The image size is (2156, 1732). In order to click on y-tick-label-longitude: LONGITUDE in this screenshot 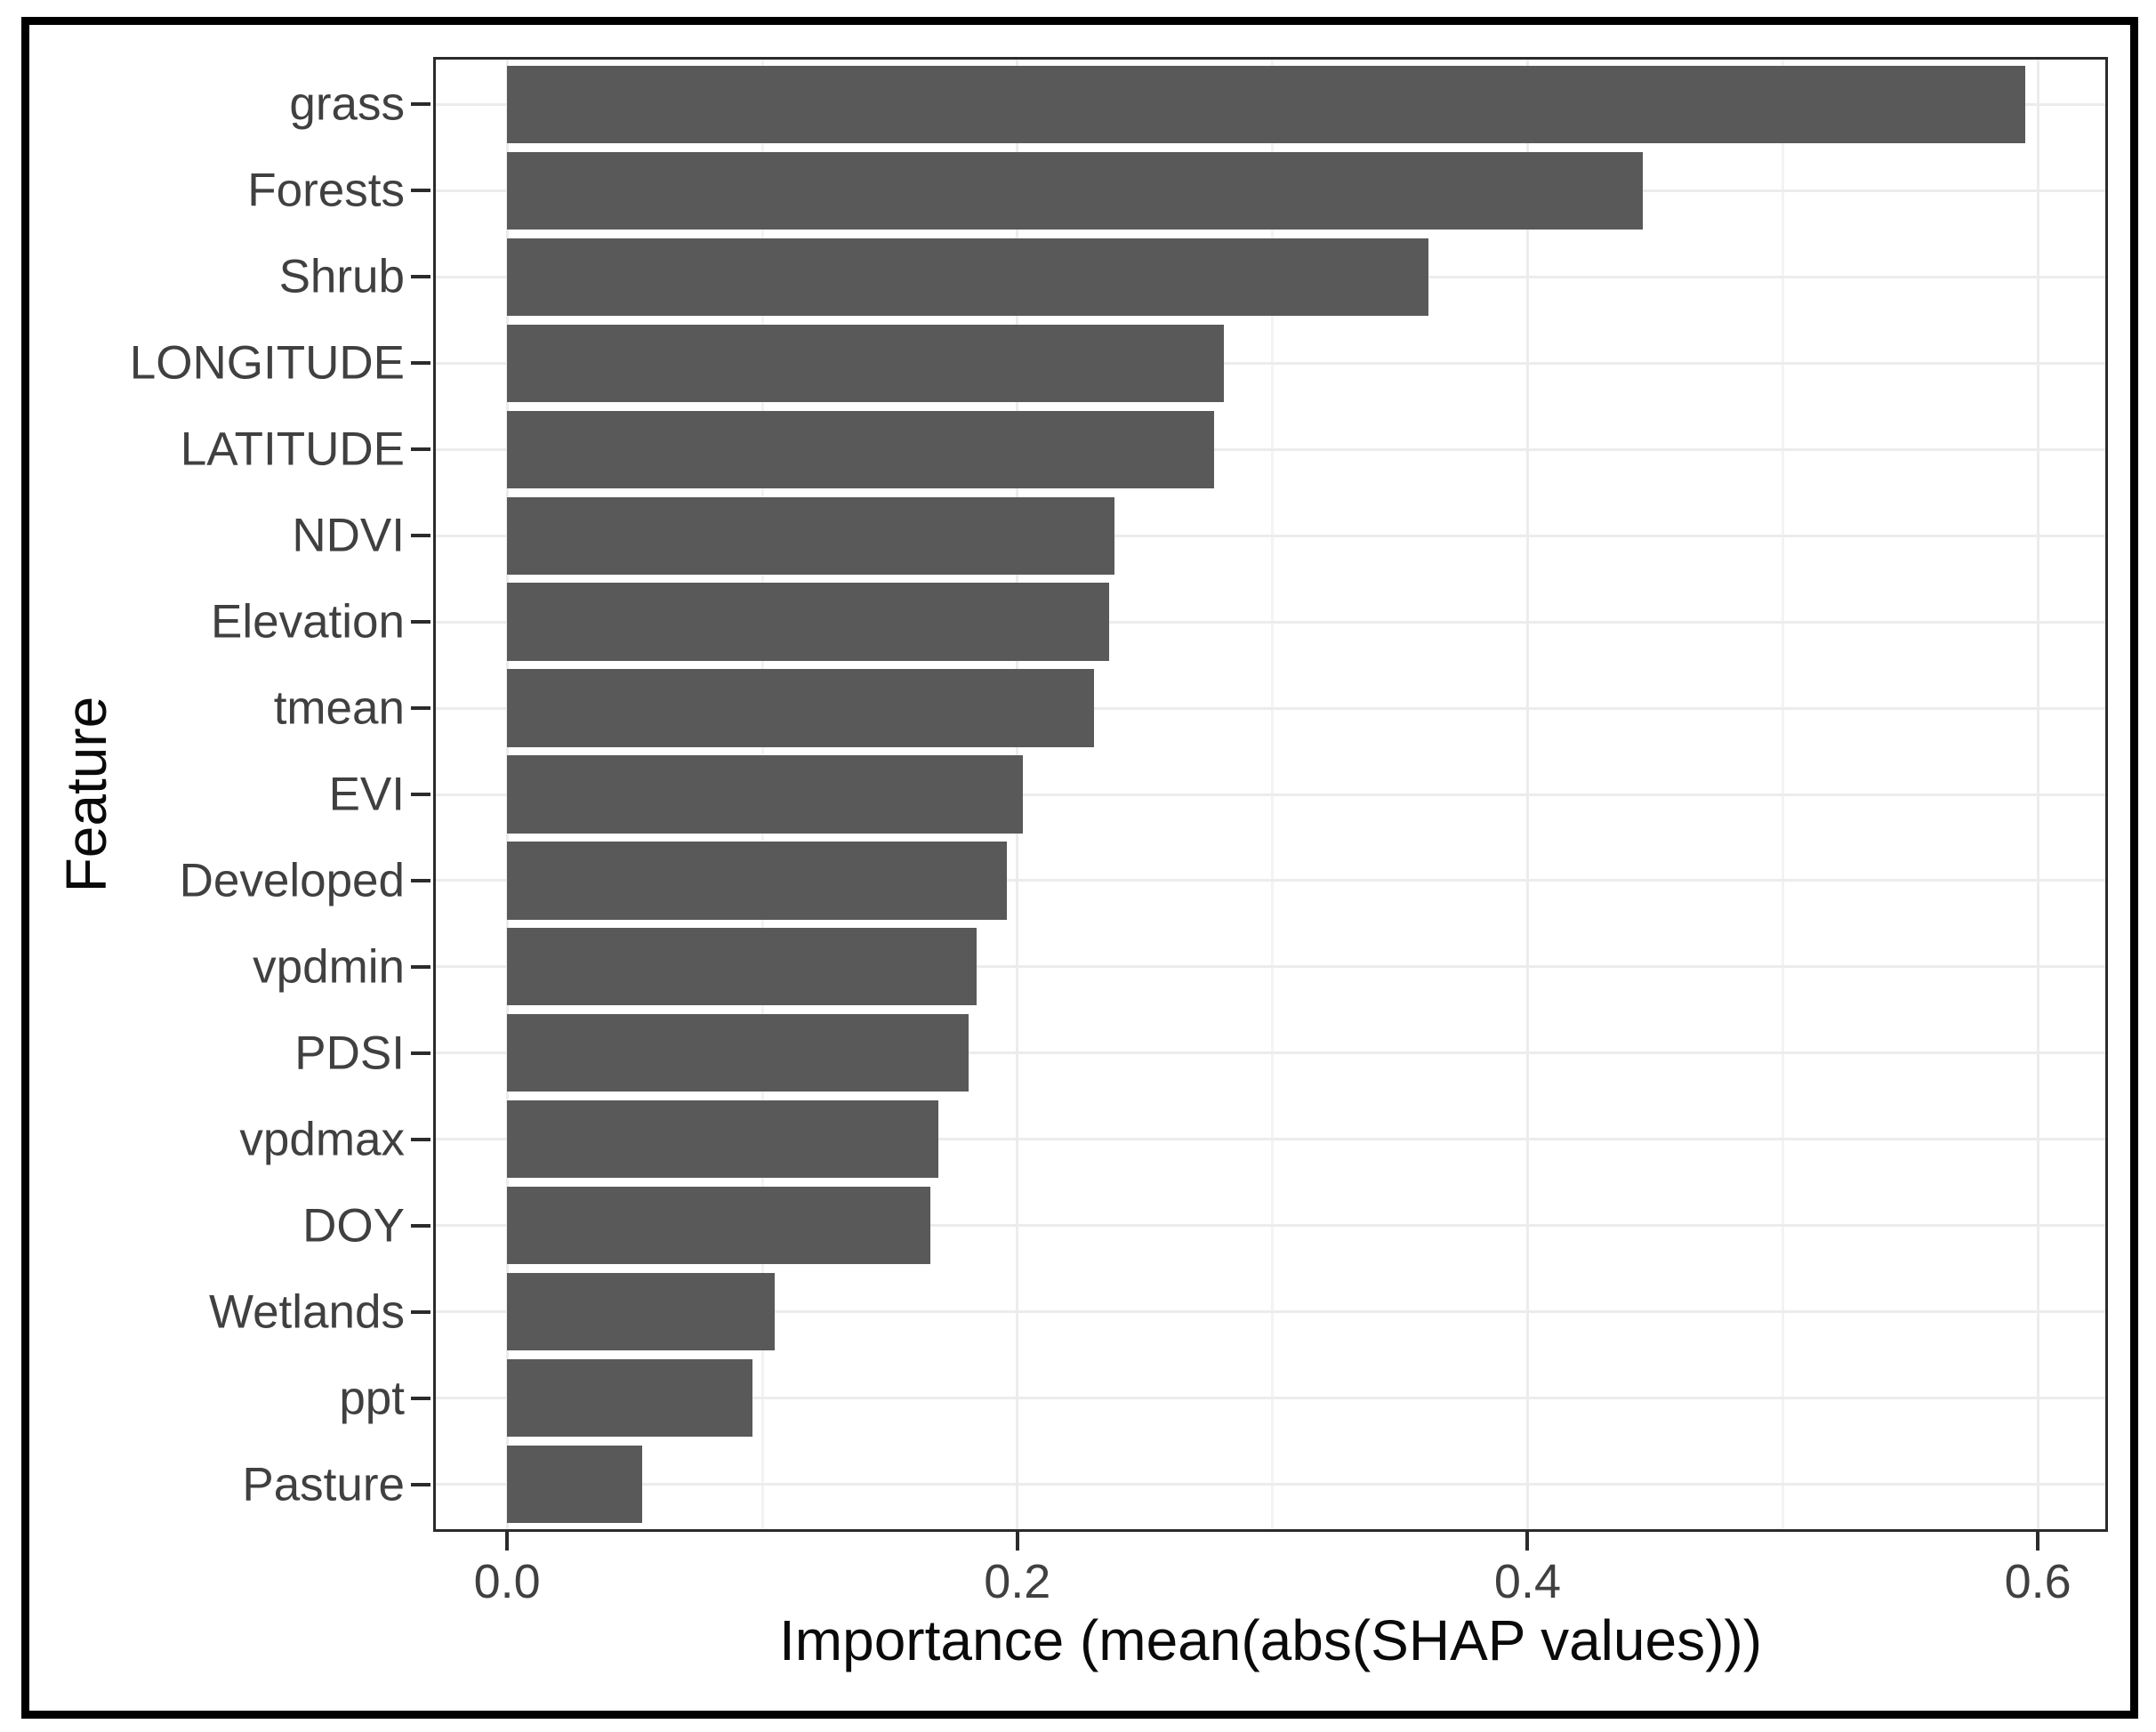, I will do `click(267, 363)`.